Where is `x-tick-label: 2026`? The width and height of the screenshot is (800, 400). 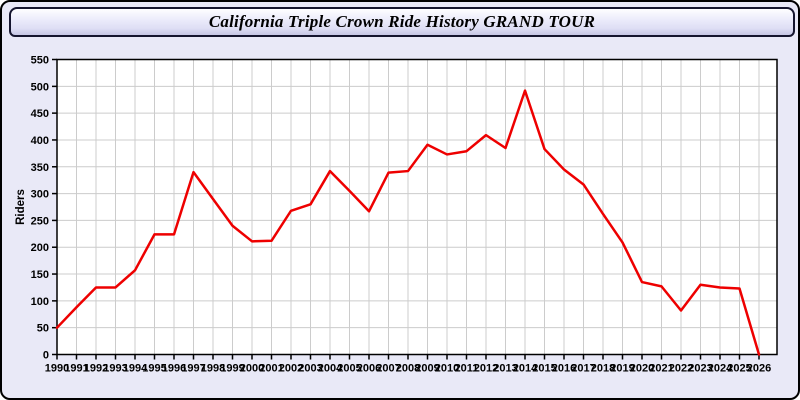 x-tick-label: 2026 is located at coordinates (759, 369).